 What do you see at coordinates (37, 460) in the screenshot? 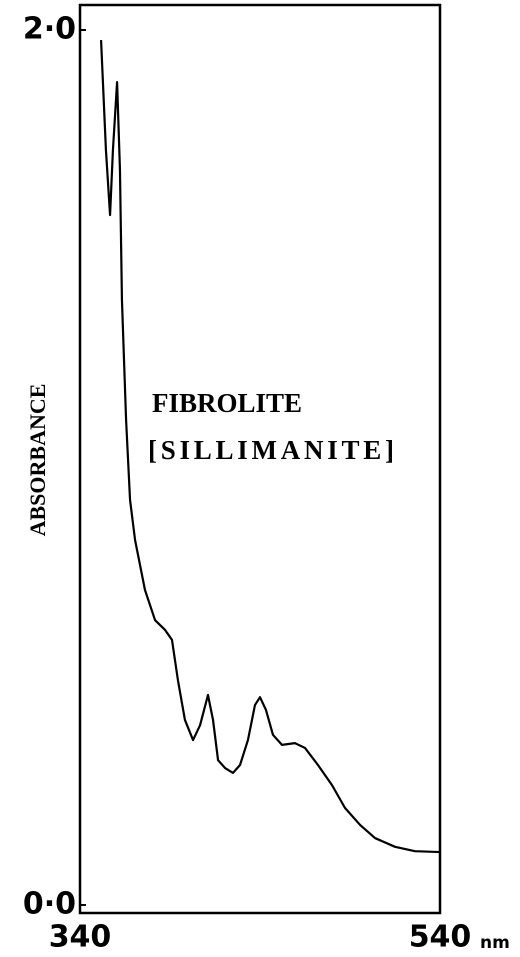
I see `y-axis-label: ABSORBANCE` at bounding box center [37, 460].